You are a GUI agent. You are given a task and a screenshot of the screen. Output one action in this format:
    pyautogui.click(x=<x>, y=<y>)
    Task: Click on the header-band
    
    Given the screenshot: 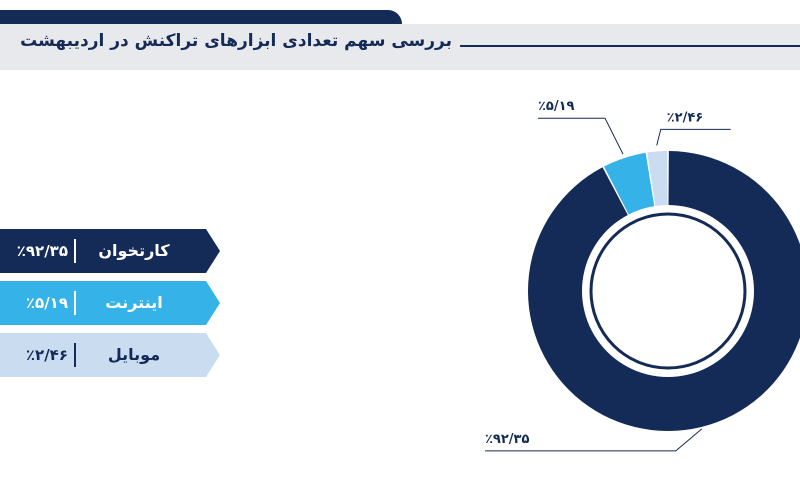 What is the action you would take?
    pyautogui.click(x=400, y=47)
    